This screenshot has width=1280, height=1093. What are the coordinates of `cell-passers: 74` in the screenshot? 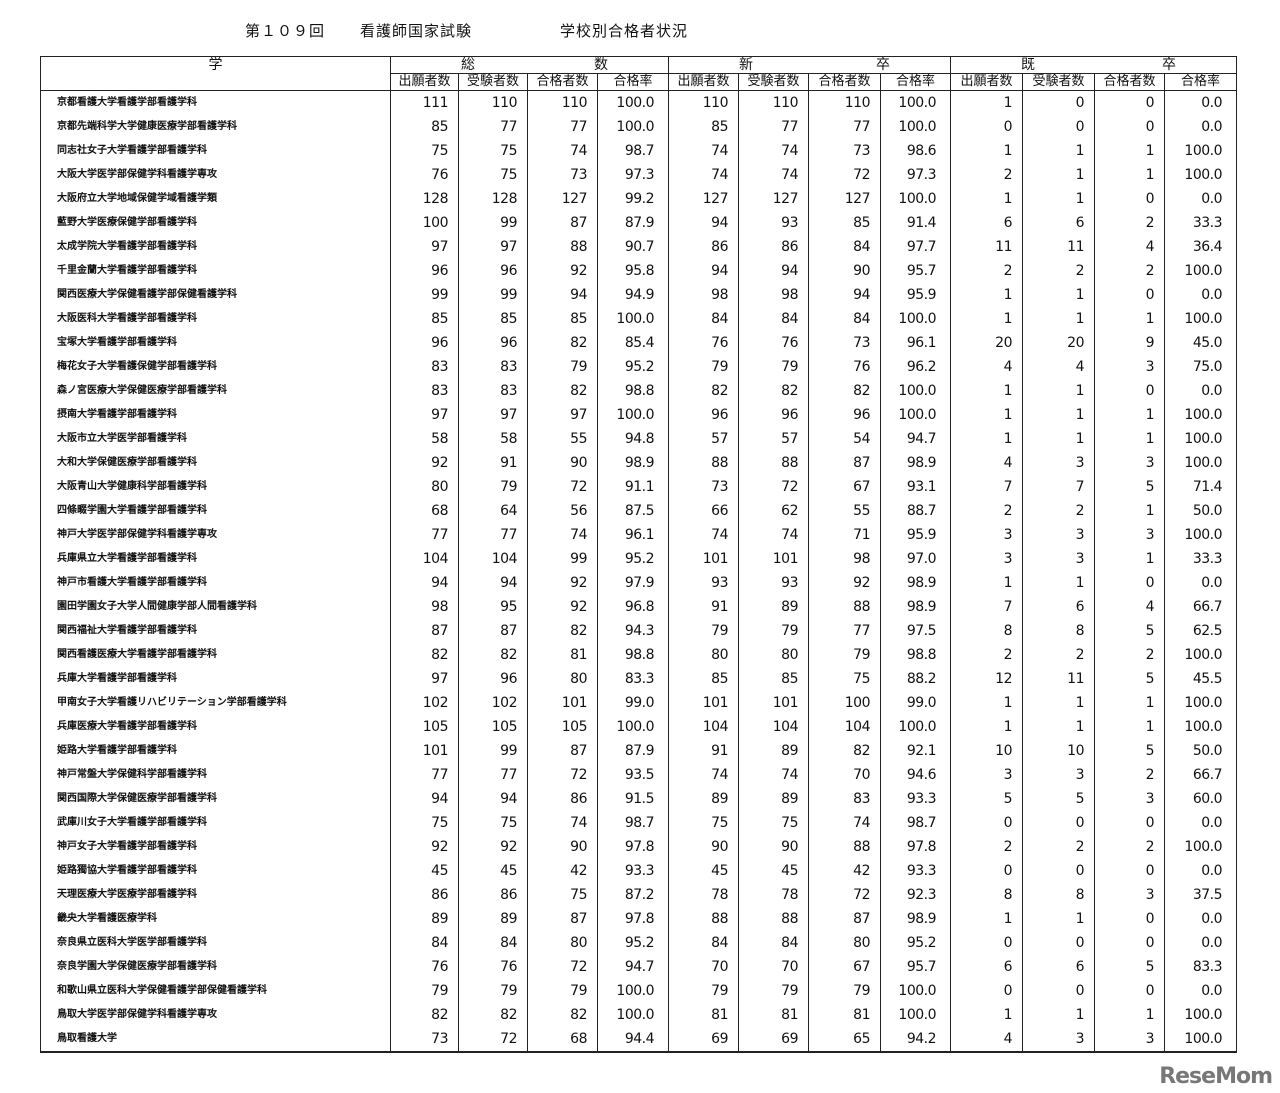 It's located at (562, 151).